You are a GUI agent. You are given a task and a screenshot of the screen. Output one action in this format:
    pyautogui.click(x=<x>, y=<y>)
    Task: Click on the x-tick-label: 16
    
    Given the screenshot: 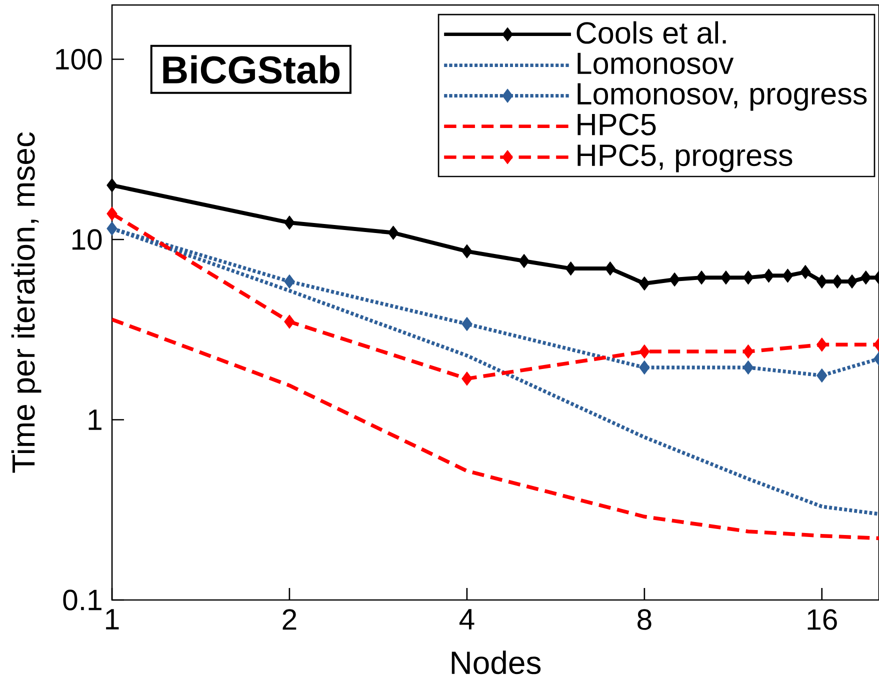 What is the action you would take?
    pyautogui.click(x=822, y=619)
    